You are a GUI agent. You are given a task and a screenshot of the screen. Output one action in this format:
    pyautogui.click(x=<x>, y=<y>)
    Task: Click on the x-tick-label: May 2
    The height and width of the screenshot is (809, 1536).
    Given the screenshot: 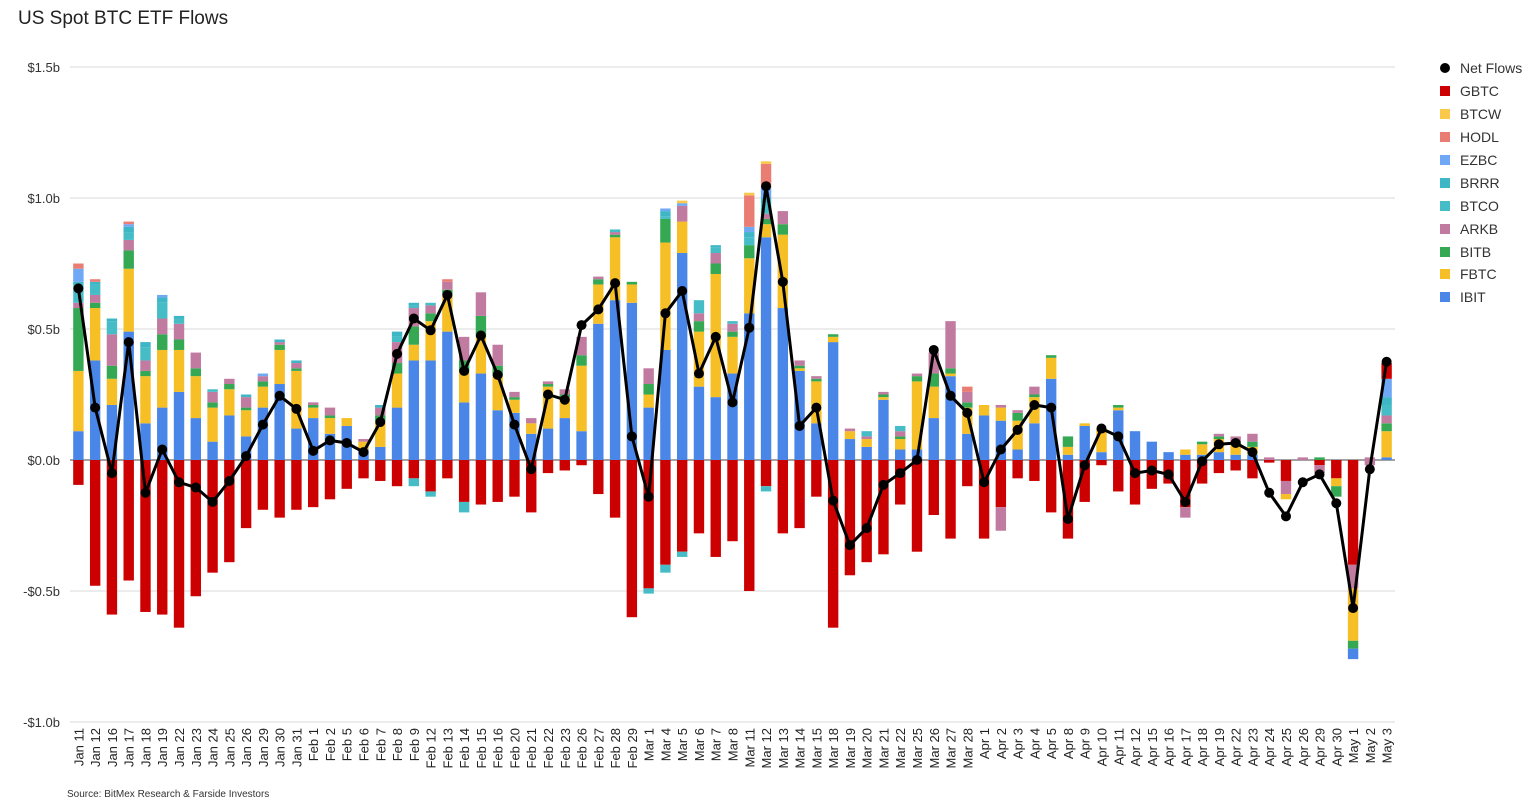 What is the action you would take?
    pyautogui.click(x=1370, y=745)
    